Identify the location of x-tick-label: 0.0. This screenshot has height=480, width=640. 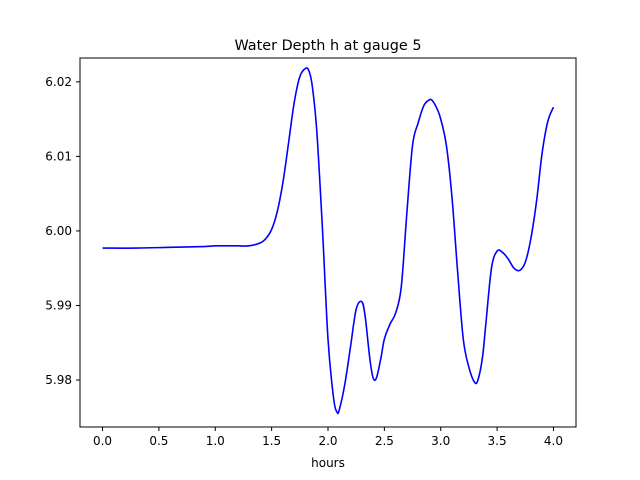
(102, 441).